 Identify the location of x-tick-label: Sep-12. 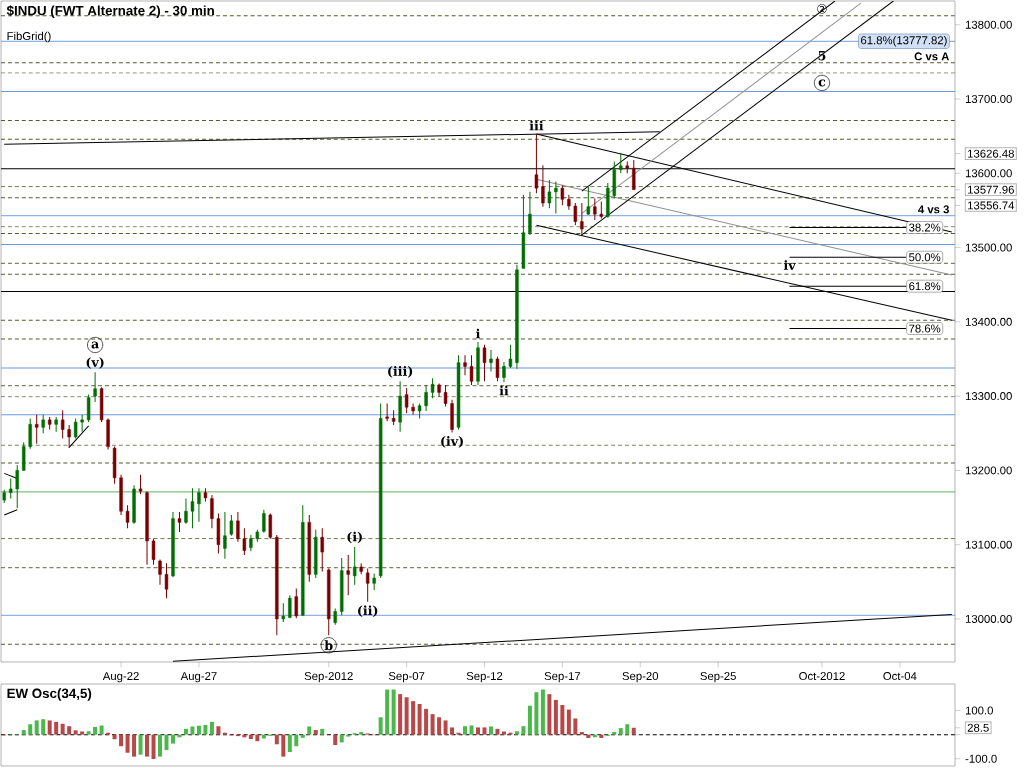
(484, 677).